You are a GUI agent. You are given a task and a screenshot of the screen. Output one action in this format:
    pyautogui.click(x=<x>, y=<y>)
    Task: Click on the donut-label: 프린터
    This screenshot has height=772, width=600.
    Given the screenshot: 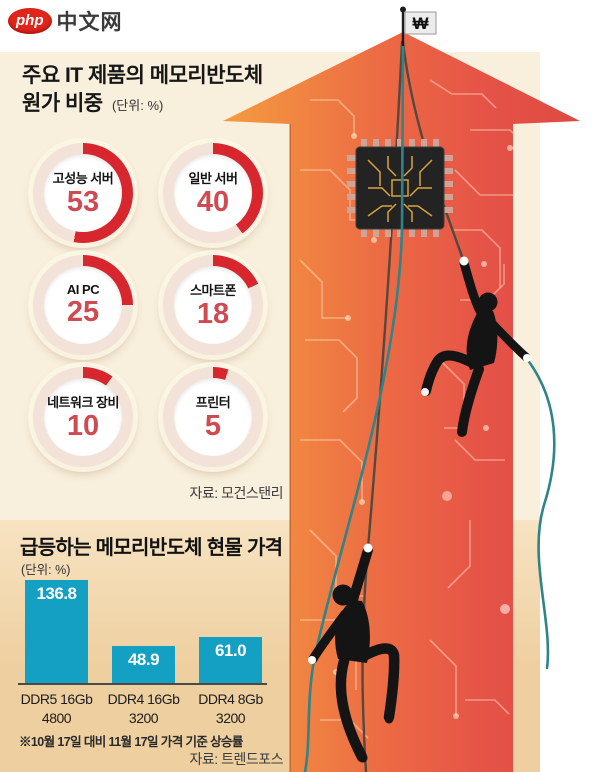 What is the action you would take?
    pyautogui.click(x=213, y=403)
    